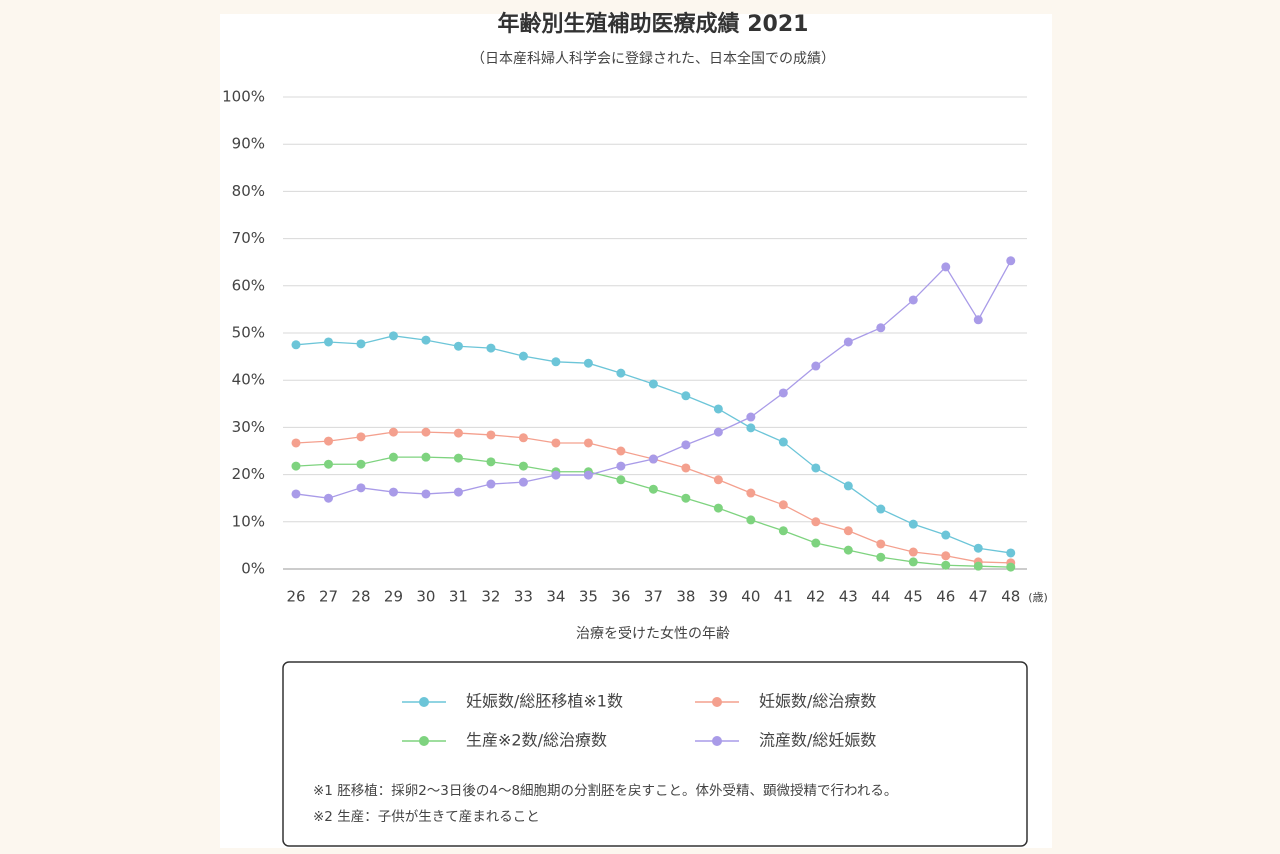 The image size is (1280, 854). What do you see at coordinates (253, 569) in the screenshot?
I see `y-tick-label: 0%` at bounding box center [253, 569].